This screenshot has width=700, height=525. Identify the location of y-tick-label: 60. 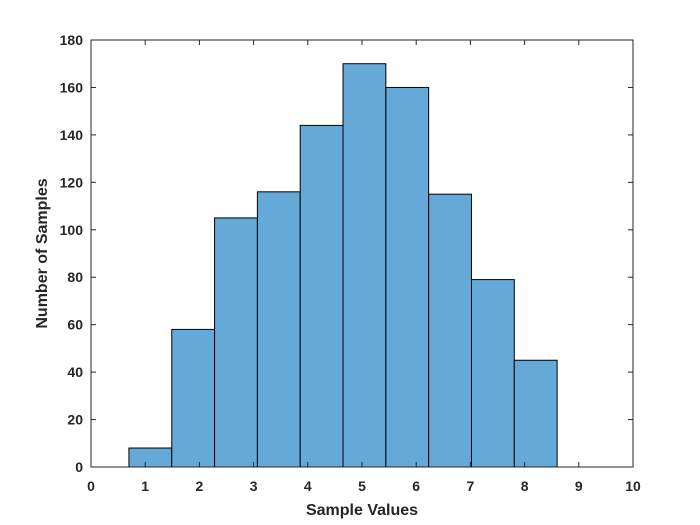
(75, 325).